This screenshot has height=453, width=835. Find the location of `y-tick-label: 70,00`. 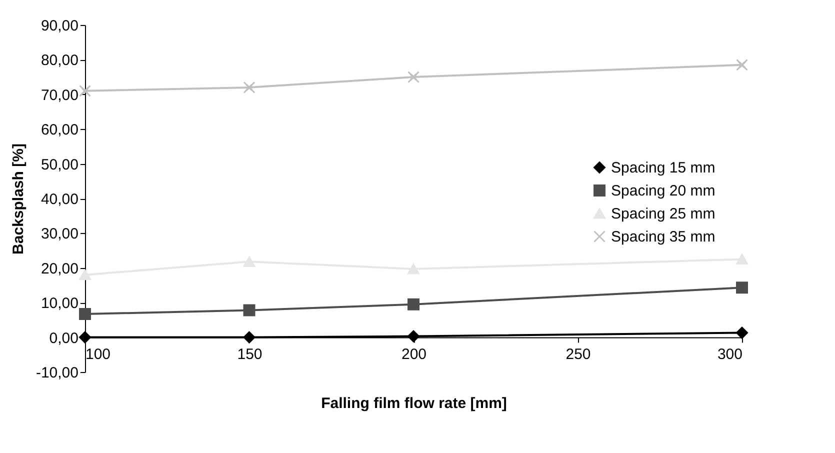

y-tick-label: 70,00 is located at coordinates (59, 95).